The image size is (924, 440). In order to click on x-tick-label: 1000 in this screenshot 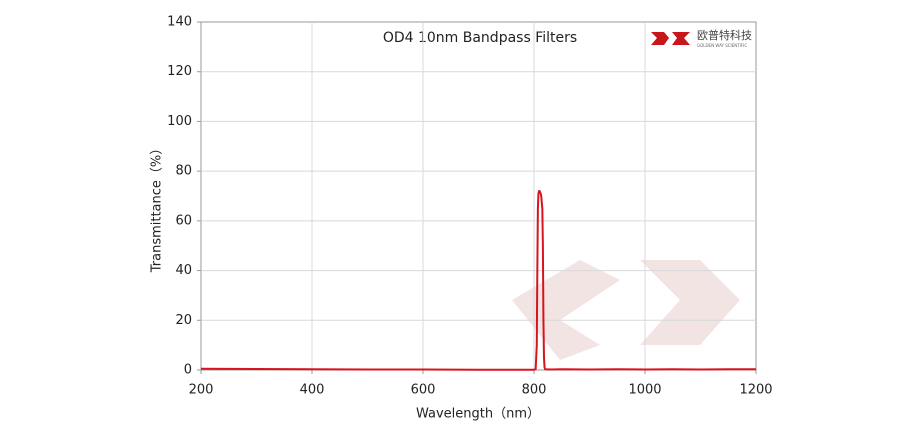, I will do `click(644, 390)`.